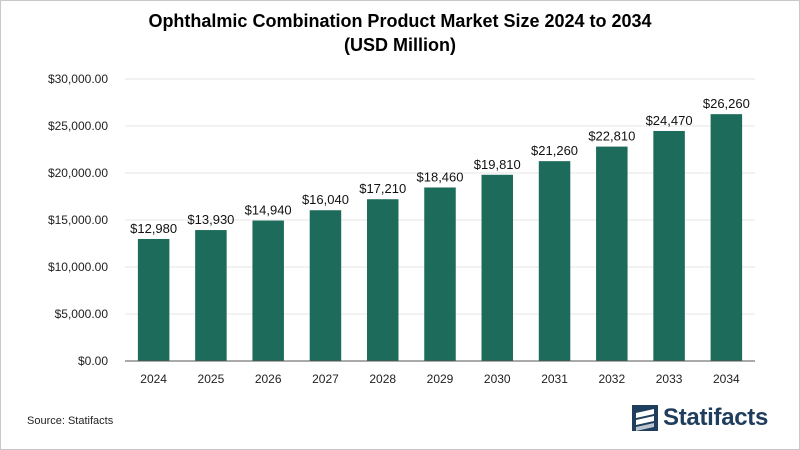  Describe the element at coordinates (440, 274) in the screenshot. I see `bar-2029` at that location.